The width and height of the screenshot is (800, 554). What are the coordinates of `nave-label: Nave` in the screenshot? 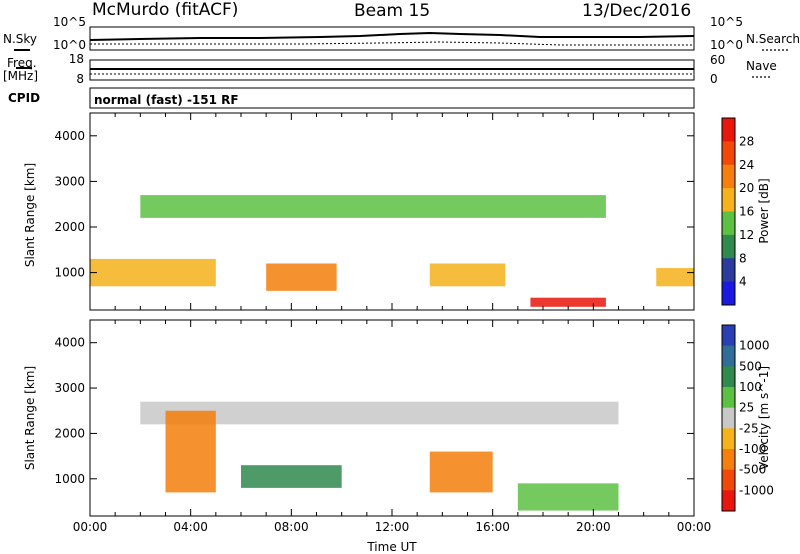 It's located at (761, 66).